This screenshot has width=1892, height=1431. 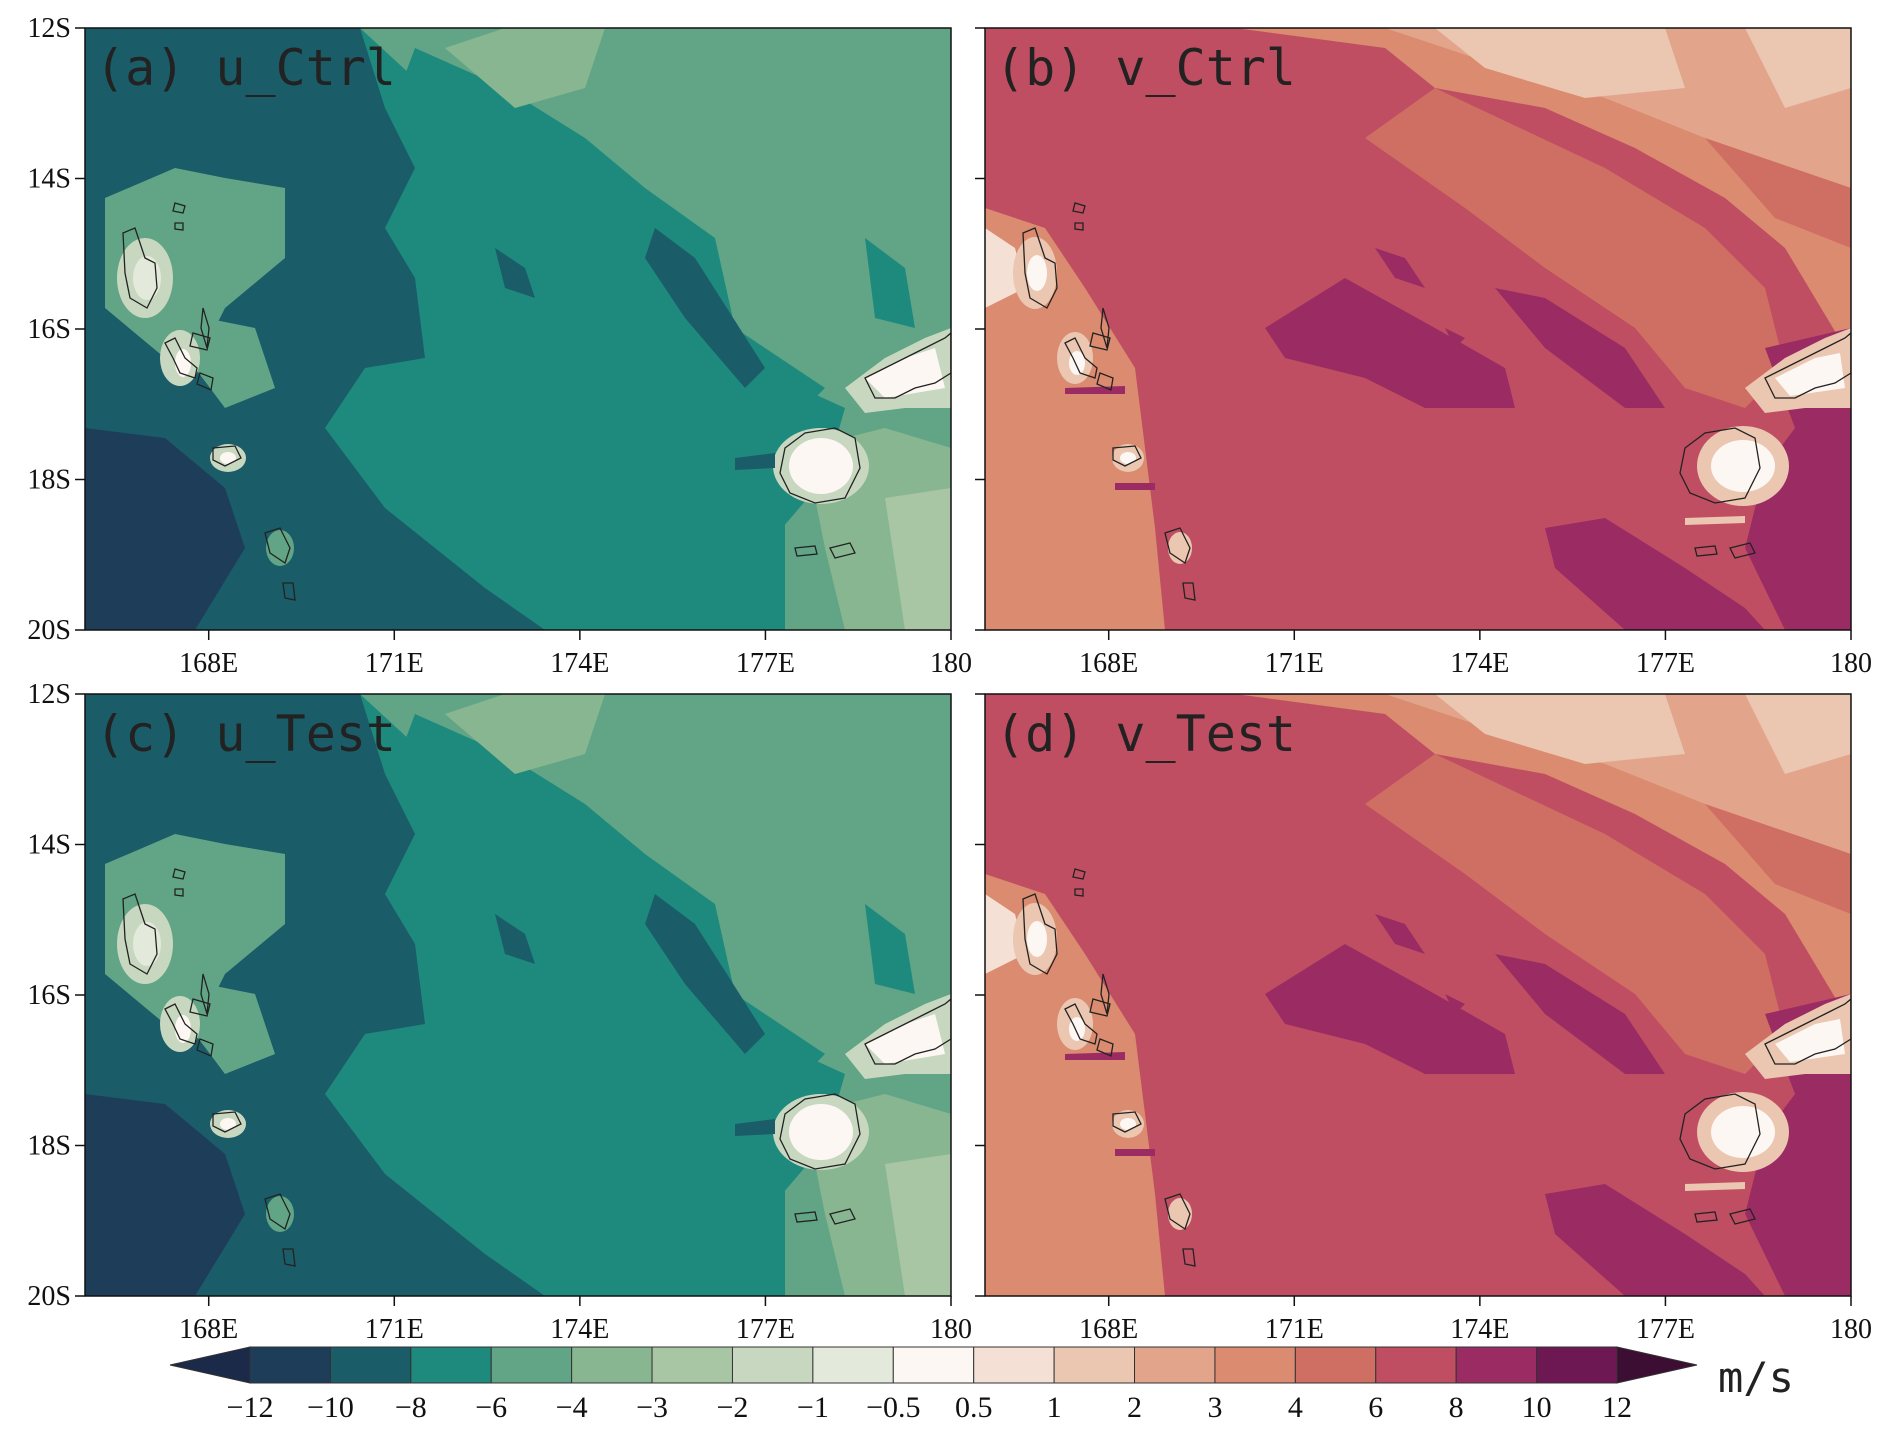 What do you see at coordinates (250, 1407) in the screenshot?
I see `colorbar-label: −12` at bounding box center [250, 1407].